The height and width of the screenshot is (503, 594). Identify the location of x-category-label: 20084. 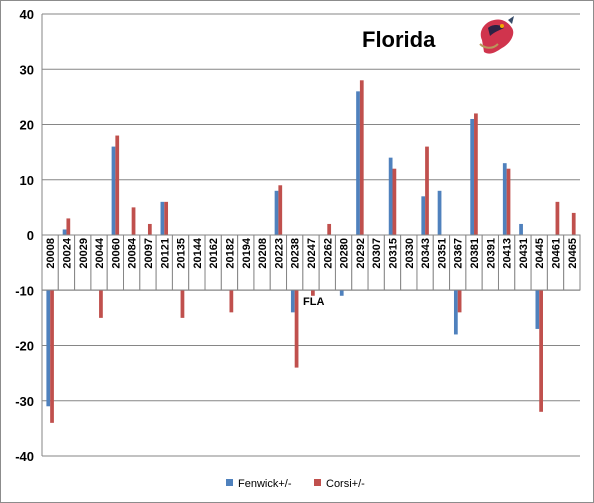
(133, 252).